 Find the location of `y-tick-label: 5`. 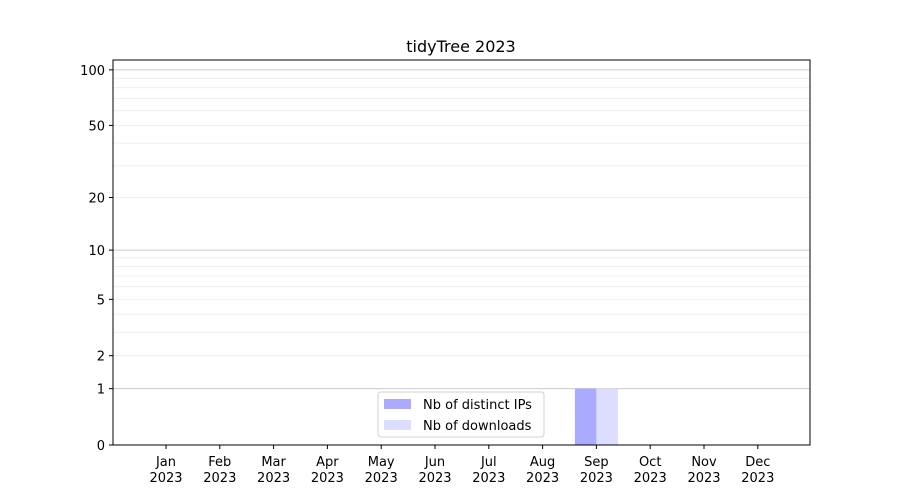

y-tick-label: 5 is located at coordinates (101, 300).